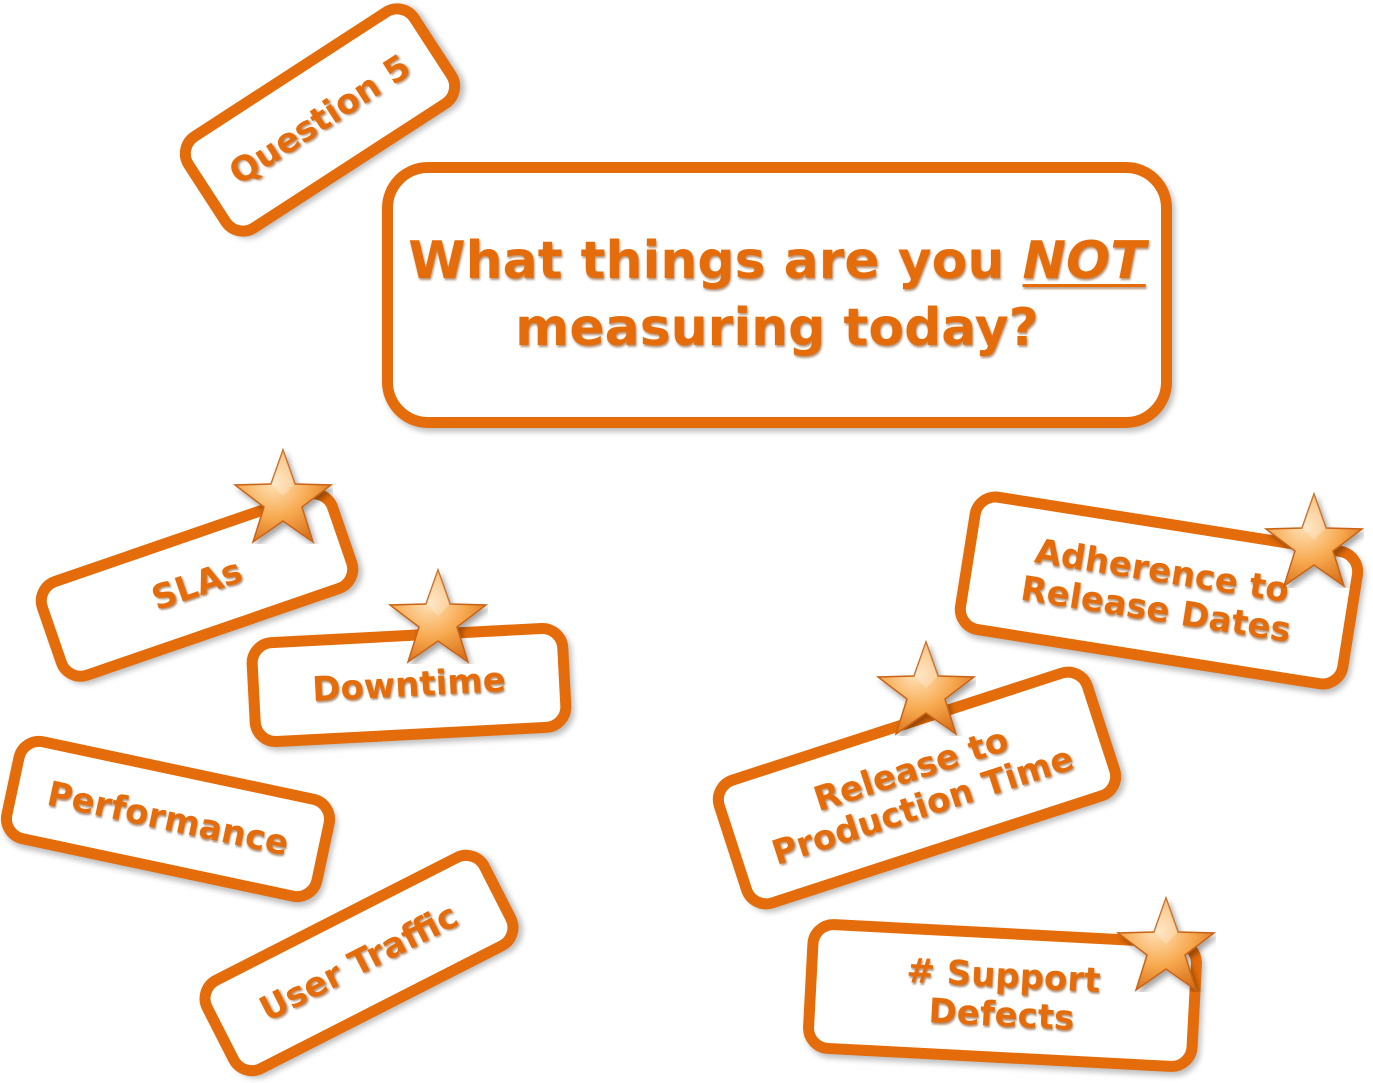 This screenshot has width=1373, height=1083. I want to click on question-box: What things are you NOT measuring today?, so click(777, 295).